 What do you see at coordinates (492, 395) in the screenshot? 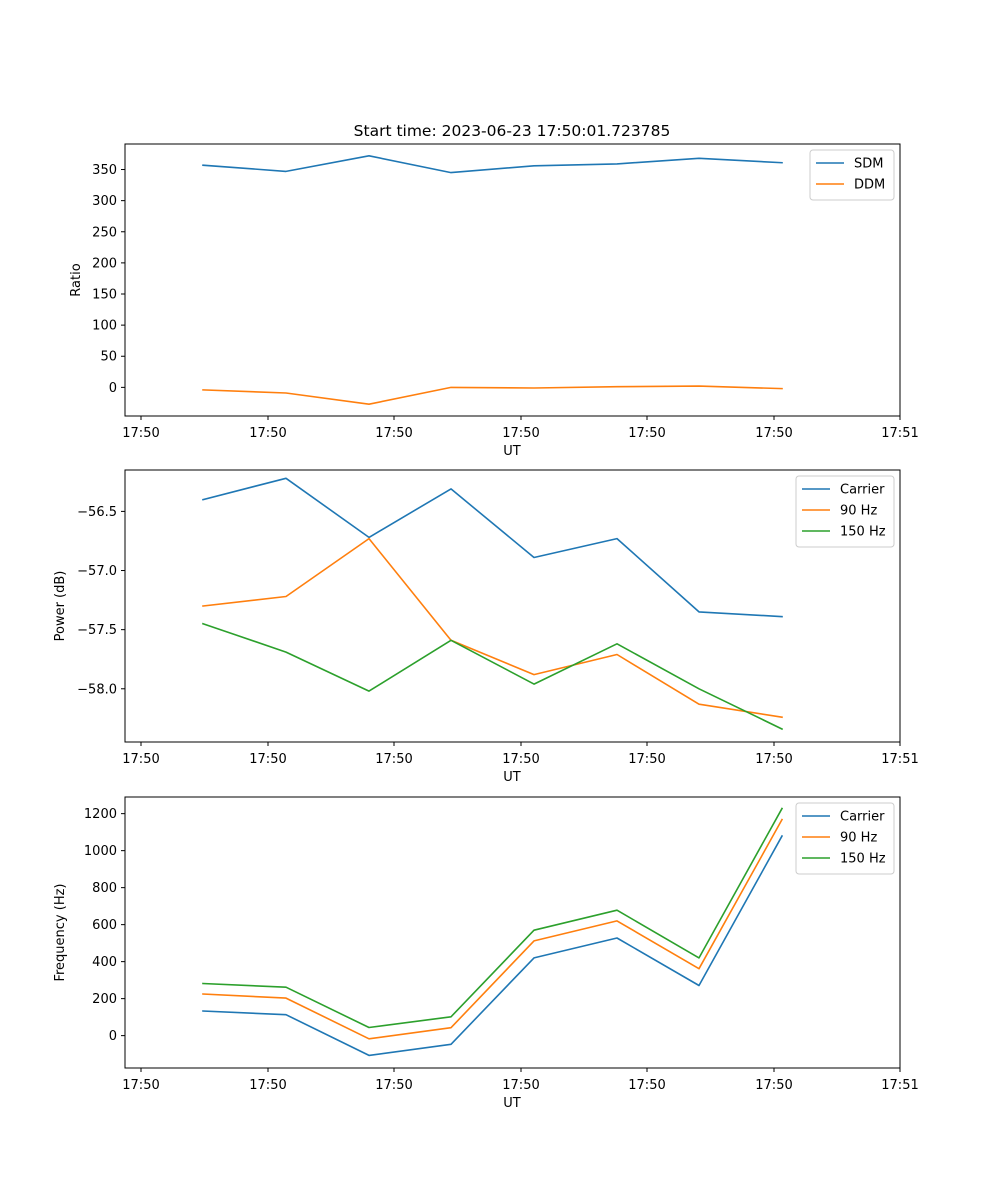
I see `series-line-ddm` at bounding box center [492, 395].